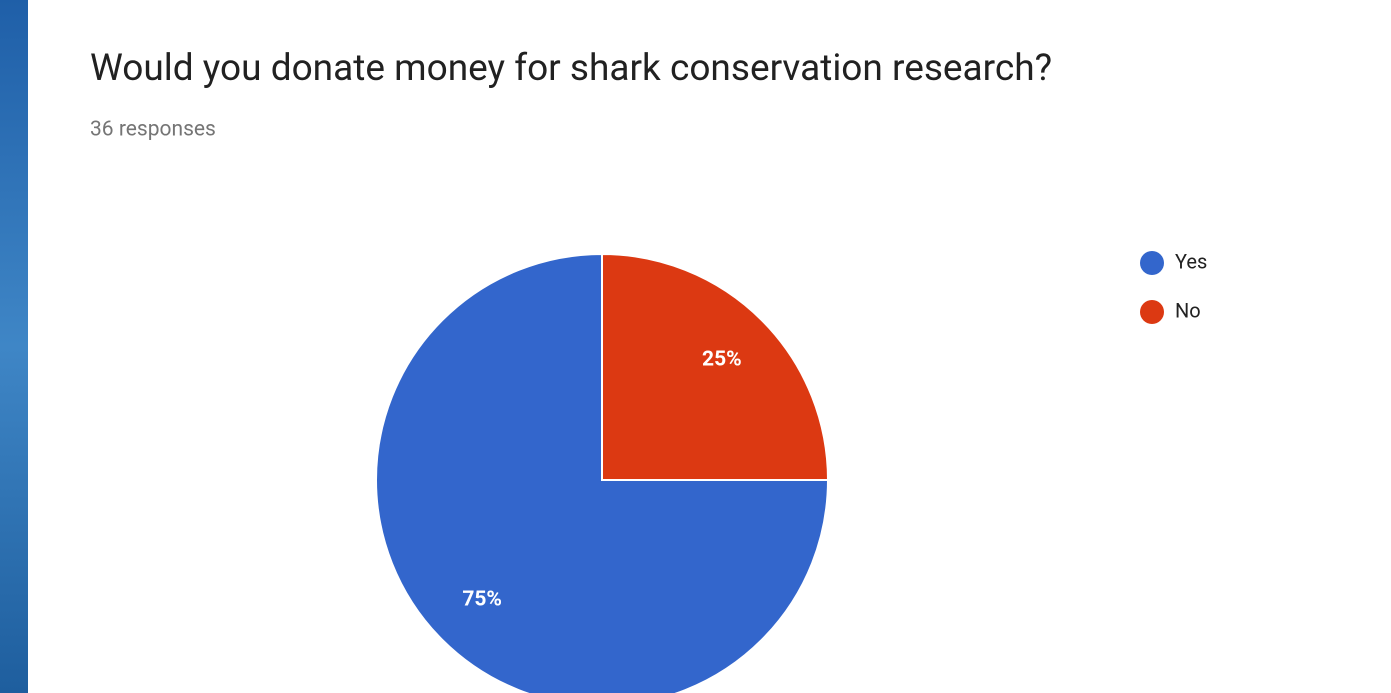 The width and height of the screenshot is (1391, 693). What do you see at coordinates (1191, 261) in the screenshot?
I see `legend-label: Yes` at bounding box center [1191, 261].